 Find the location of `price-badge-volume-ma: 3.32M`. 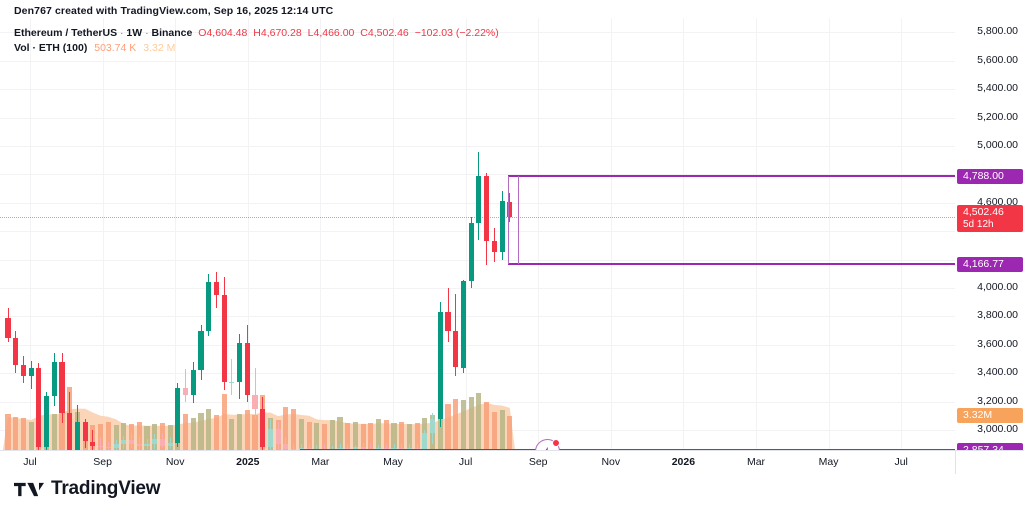

price-badge-volume-ma: 3.32M is located at coordinates (990, 416).